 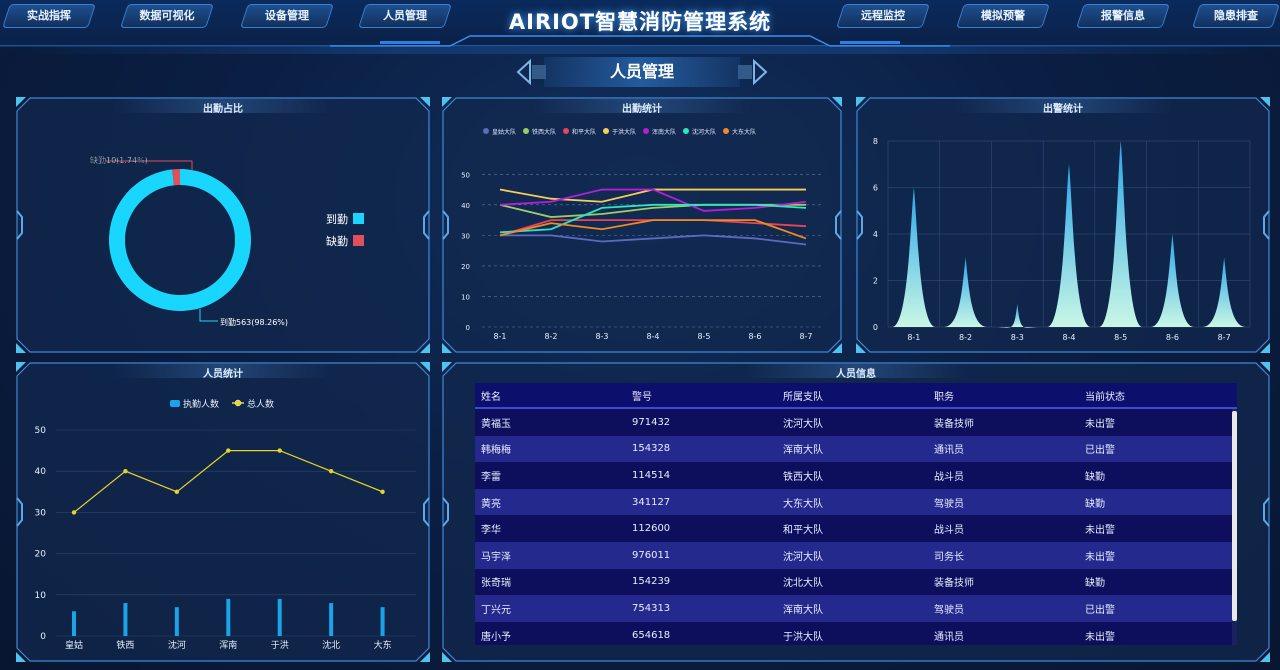 I want to click on cell-position: 战斗员, so click(x=949, y=531).